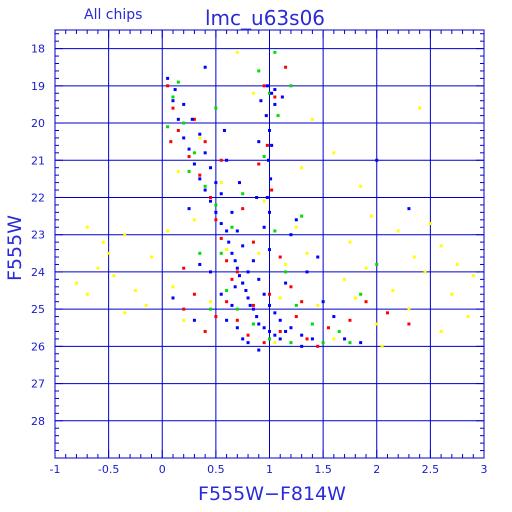 This screenshot has height=512, width=512. What do you see at coordinates (38, 235) in the screenshot?
I see `y-tick-labels: 18 19 20 21 22 23 24 25 26 27 28` at bounding box center [38, 235].